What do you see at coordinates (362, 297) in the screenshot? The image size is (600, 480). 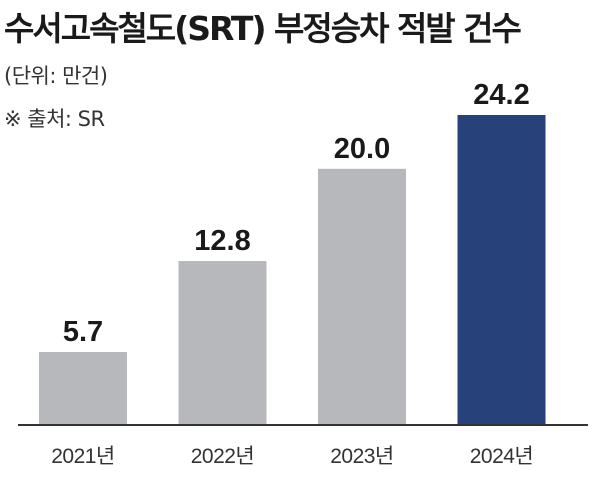 I see `bar-2023년` at bounding box center [362, 297].